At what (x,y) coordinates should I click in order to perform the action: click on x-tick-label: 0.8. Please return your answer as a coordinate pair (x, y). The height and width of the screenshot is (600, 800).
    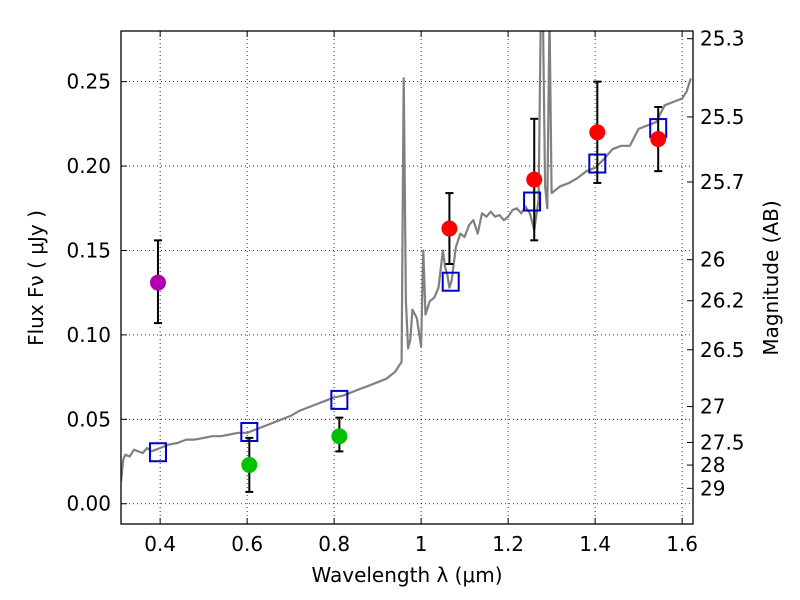
    Looking at the image, I should click on (334, 544).